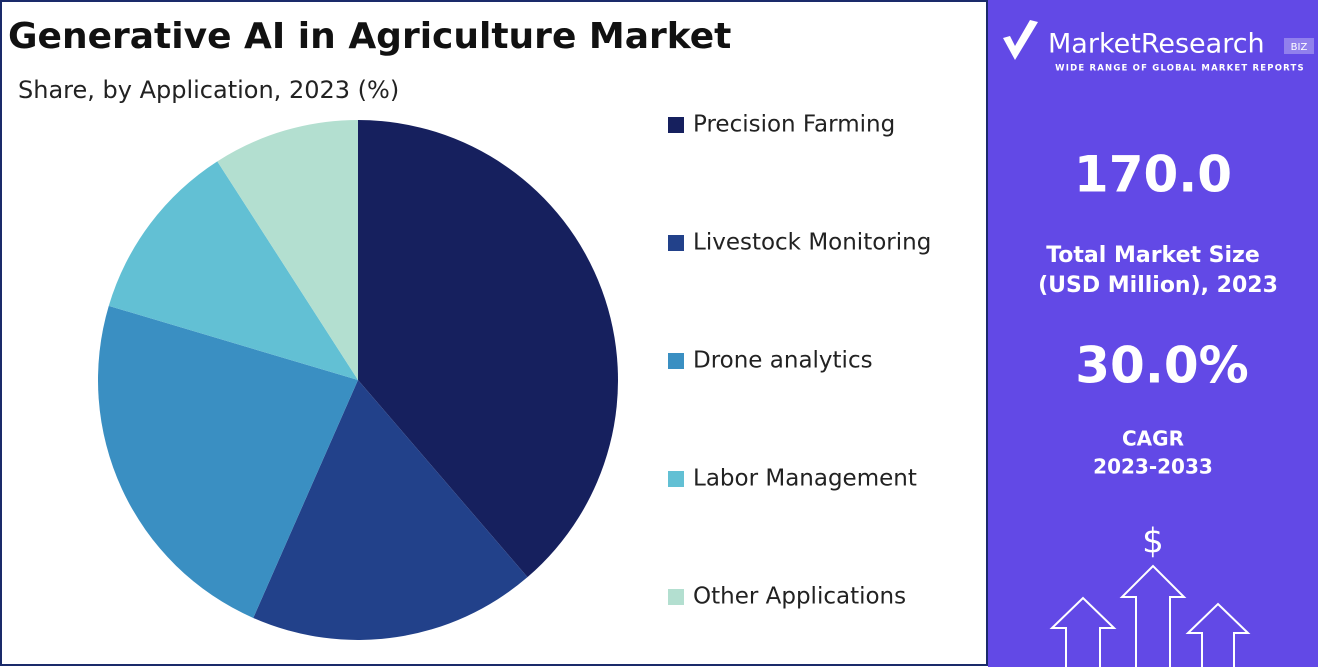 The image size is (1318, 667). What do you see at coordinates (805, 479) in the screenshot?
I see `legend-label: Labor Management` at bounding box center [805, 479].